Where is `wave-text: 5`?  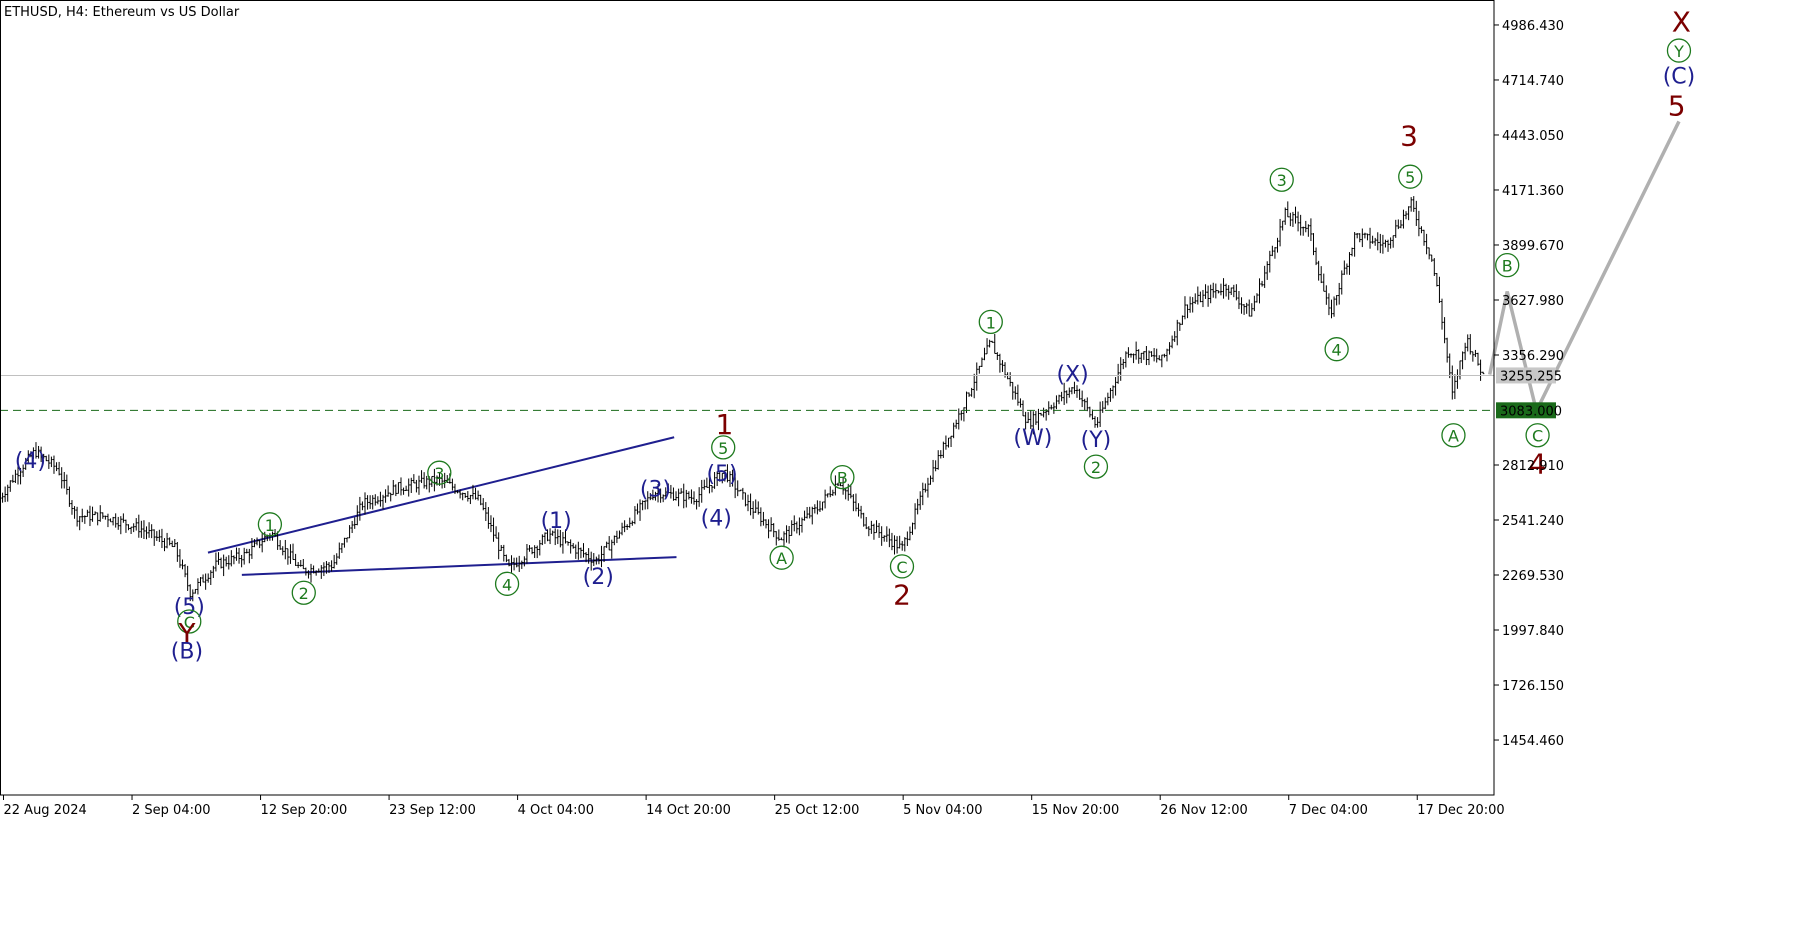 wave-text: 5 is located at coordinates (1410, 177).